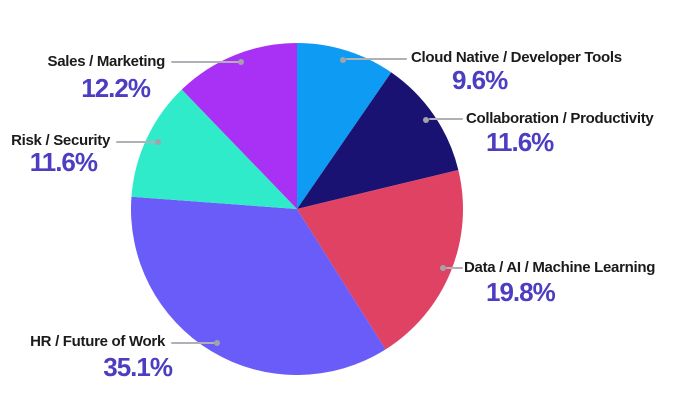 Image resolution: width=679 pixels, height=408 pixels. What do you see at coordinates (454, 268) in the screenshot?
I see `leader-line-data-ai` at bounding box center [454, 268].